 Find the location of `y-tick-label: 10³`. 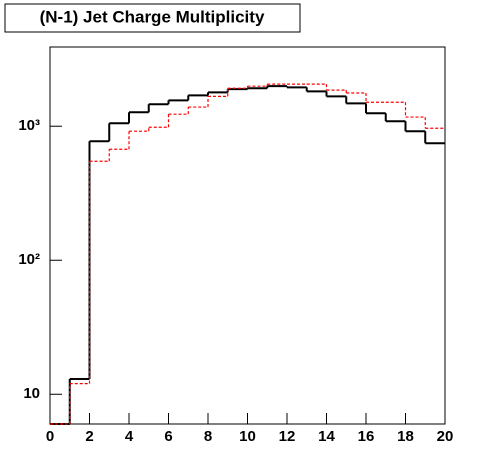

y-tick-label: 10³ is located at coordinates (29, 125).